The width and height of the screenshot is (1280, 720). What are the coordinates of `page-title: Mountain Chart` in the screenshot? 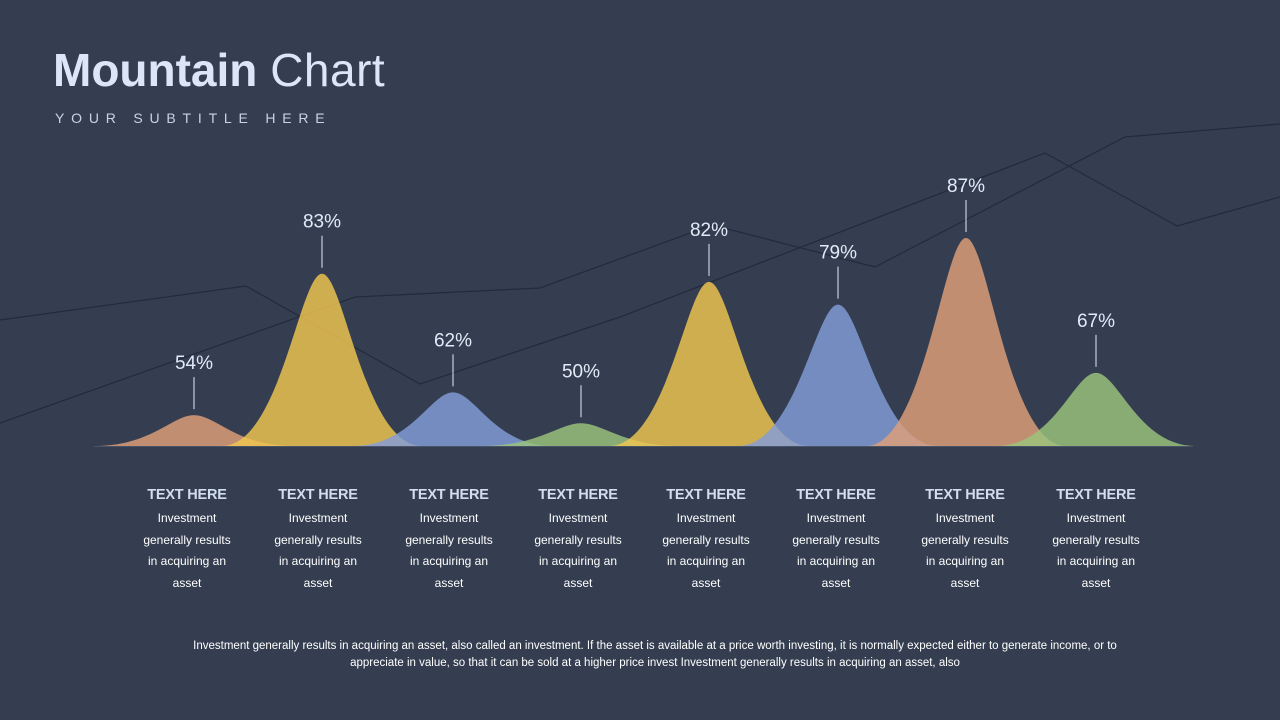 It's located at (219, 70).